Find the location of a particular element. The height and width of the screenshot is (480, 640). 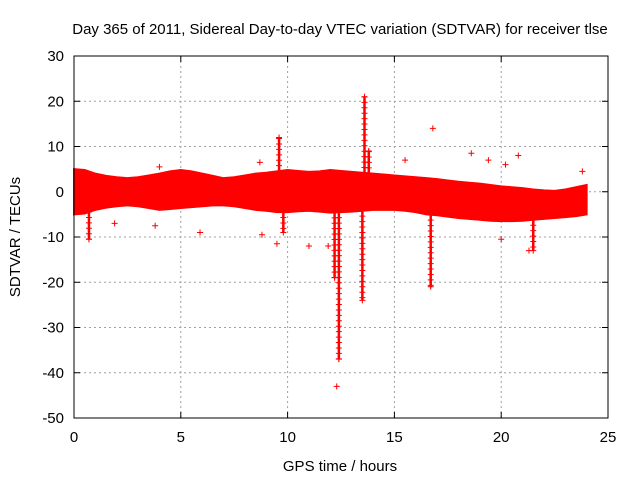

x-tick-label: 10 is located at coordinates (287, 437).